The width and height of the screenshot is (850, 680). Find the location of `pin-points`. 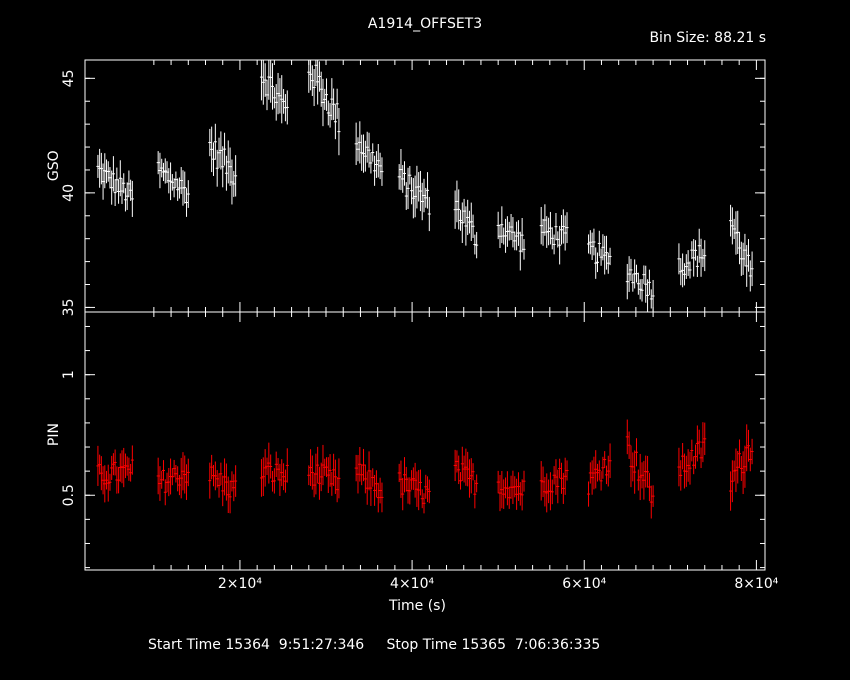

pin-points is located at coordinates (425, 469).